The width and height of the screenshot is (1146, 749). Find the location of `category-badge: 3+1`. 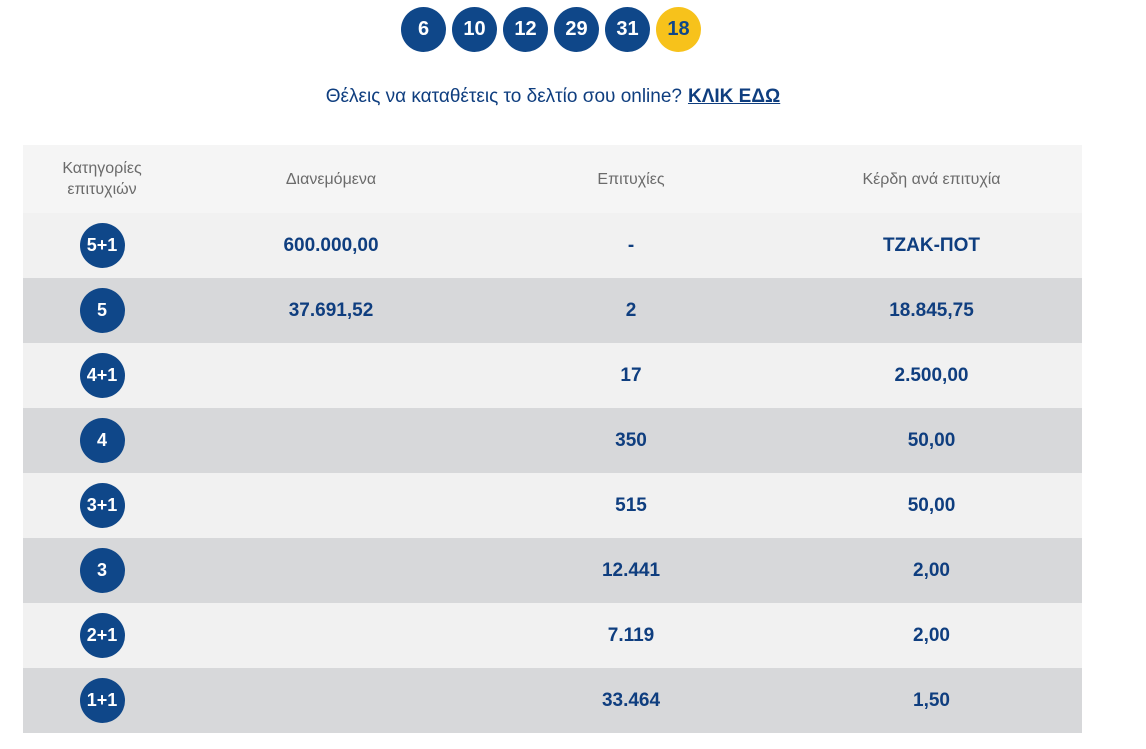

category-badge: 3+1 is located at coordinates (102, 505).